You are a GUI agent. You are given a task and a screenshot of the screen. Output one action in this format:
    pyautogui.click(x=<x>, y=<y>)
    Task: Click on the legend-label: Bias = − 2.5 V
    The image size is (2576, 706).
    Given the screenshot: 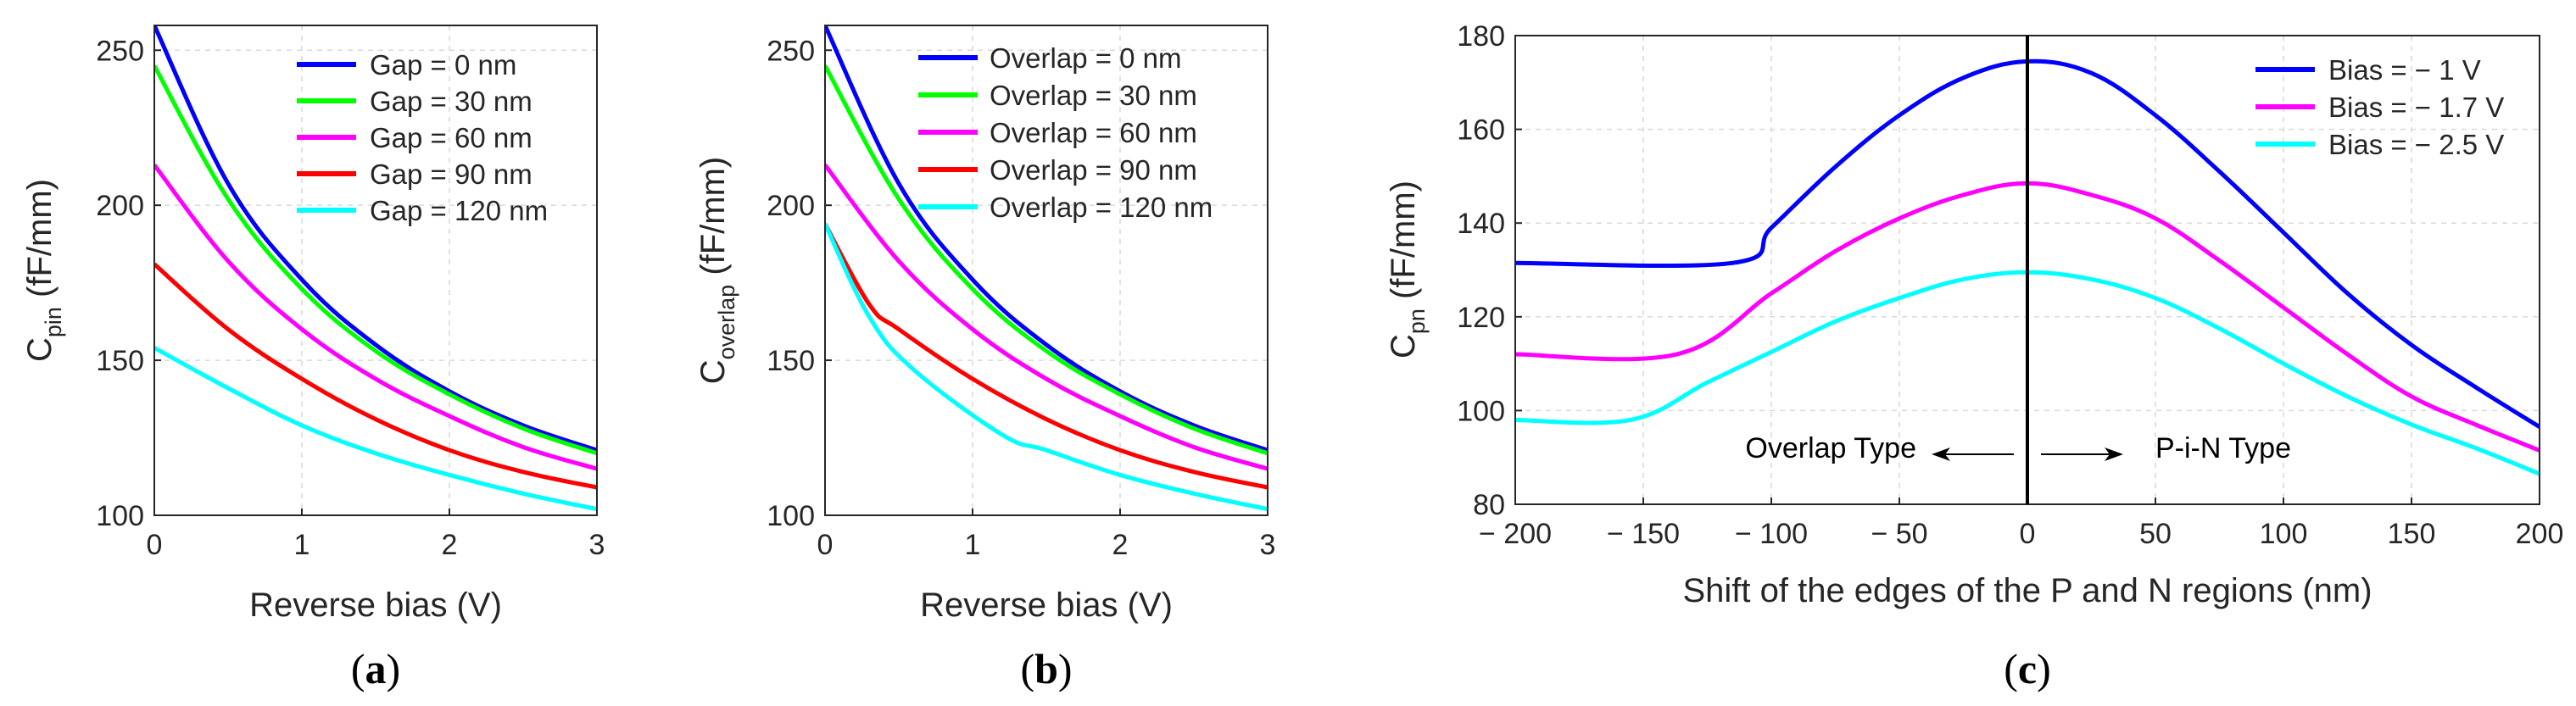 What is the action you would take?
    pyautogui.click(x=2416, y=144)
    